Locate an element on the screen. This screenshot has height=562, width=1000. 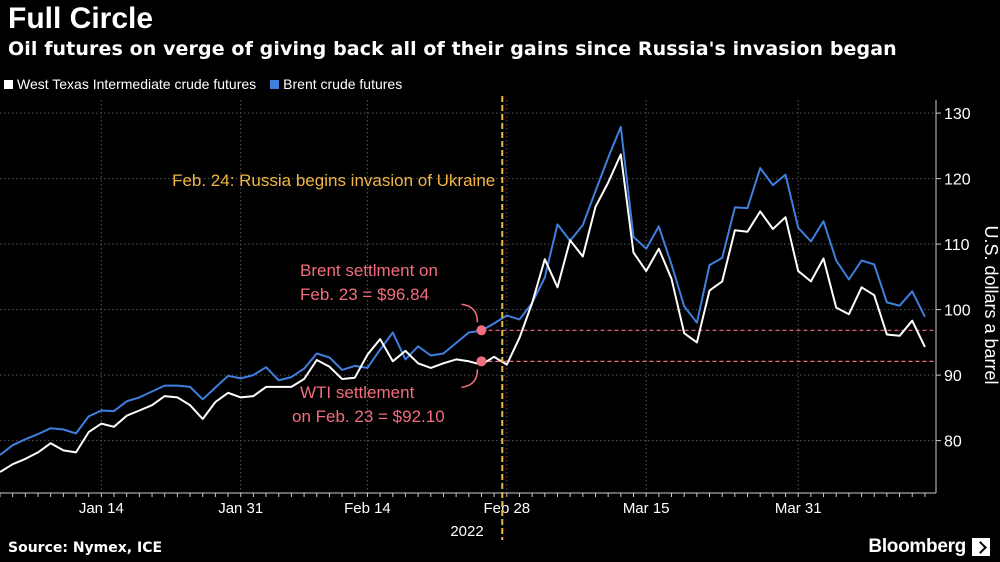
x-tick-label: Mar 31 is located at coordinates (798, 508).